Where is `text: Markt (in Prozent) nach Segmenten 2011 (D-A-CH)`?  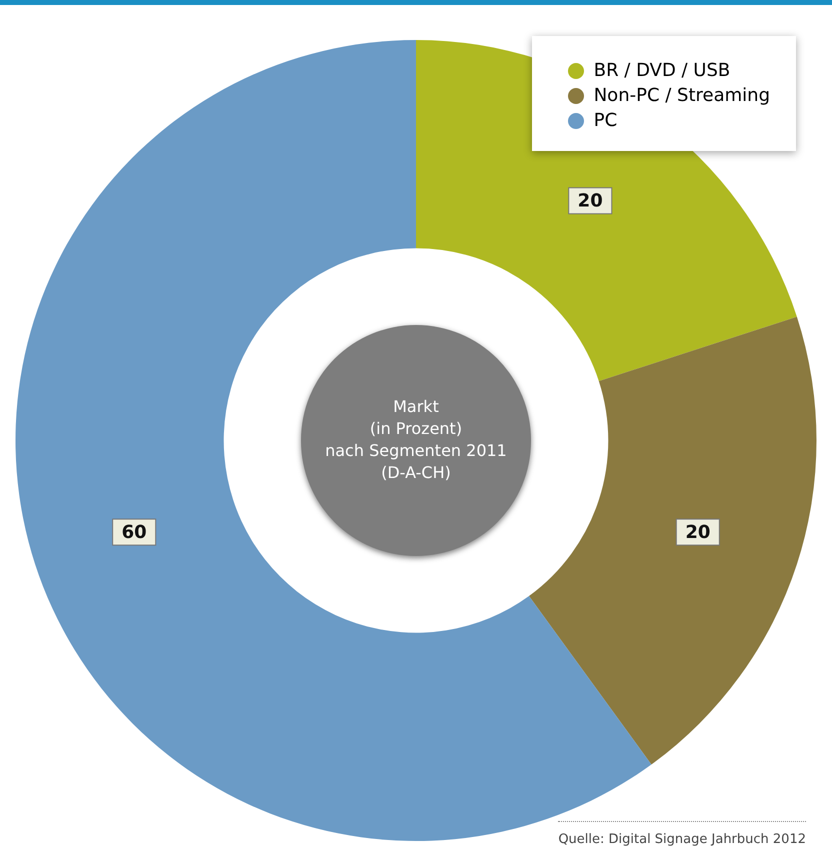 text: Markt (in Prozent) nach Segmenten 2011 (D-A-CH) is located at coordinates (416, 440).